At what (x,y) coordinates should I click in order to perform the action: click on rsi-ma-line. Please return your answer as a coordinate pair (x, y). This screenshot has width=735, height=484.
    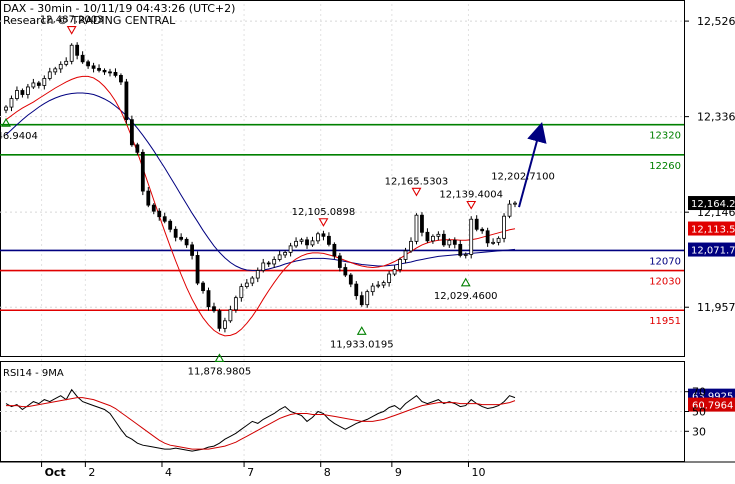
    Looking at the image, I should click on (261, 423).